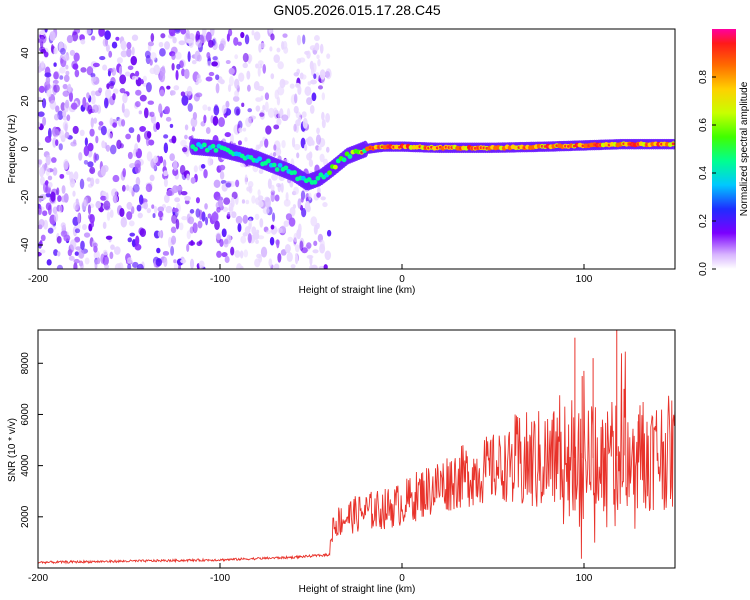 The height and width of the screenshot is (600, 750). What do you see at coordinates (357, 290) in the screenshot?
I see `spectrogram-x-label: Height of straight line (km)` at bounding box center [357, 290].